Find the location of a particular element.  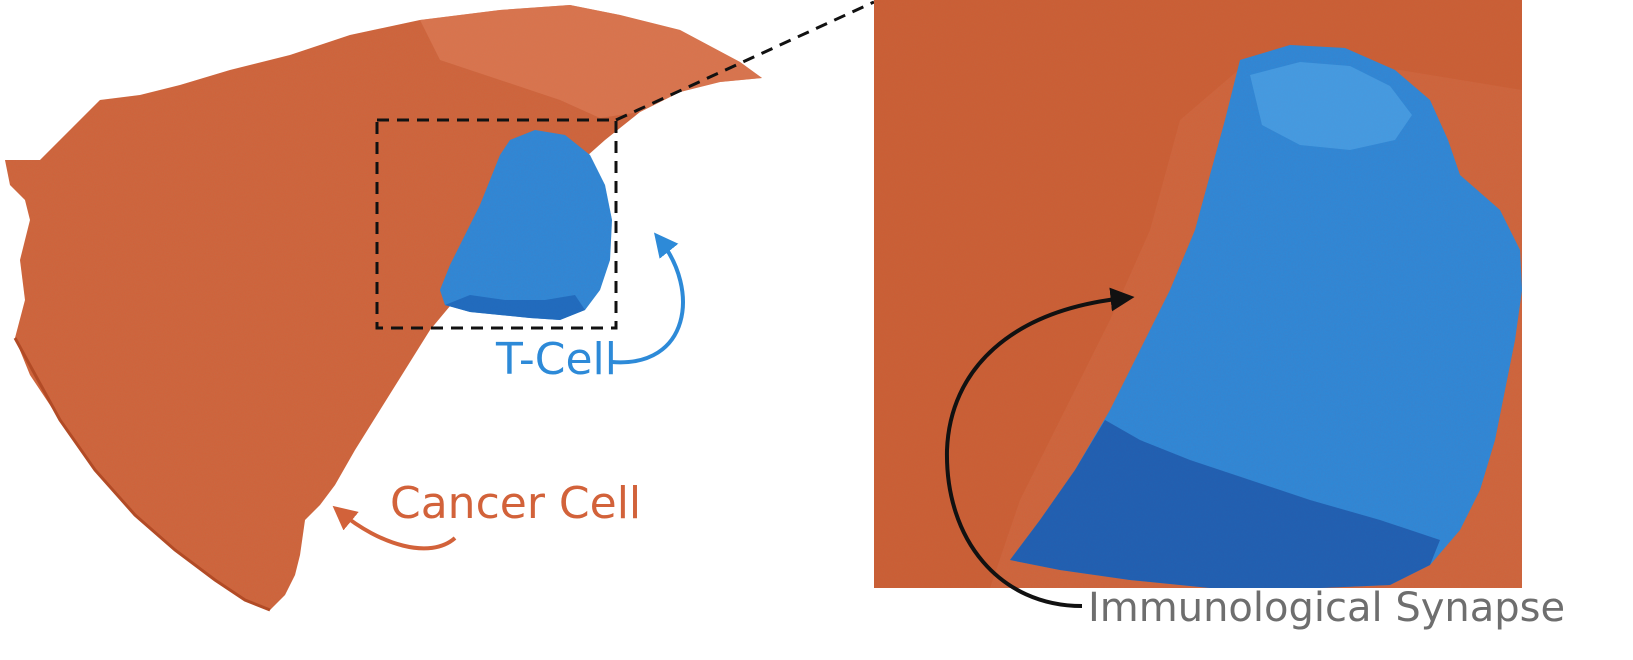

zoom-region-box is located at coordinates (496, 224).